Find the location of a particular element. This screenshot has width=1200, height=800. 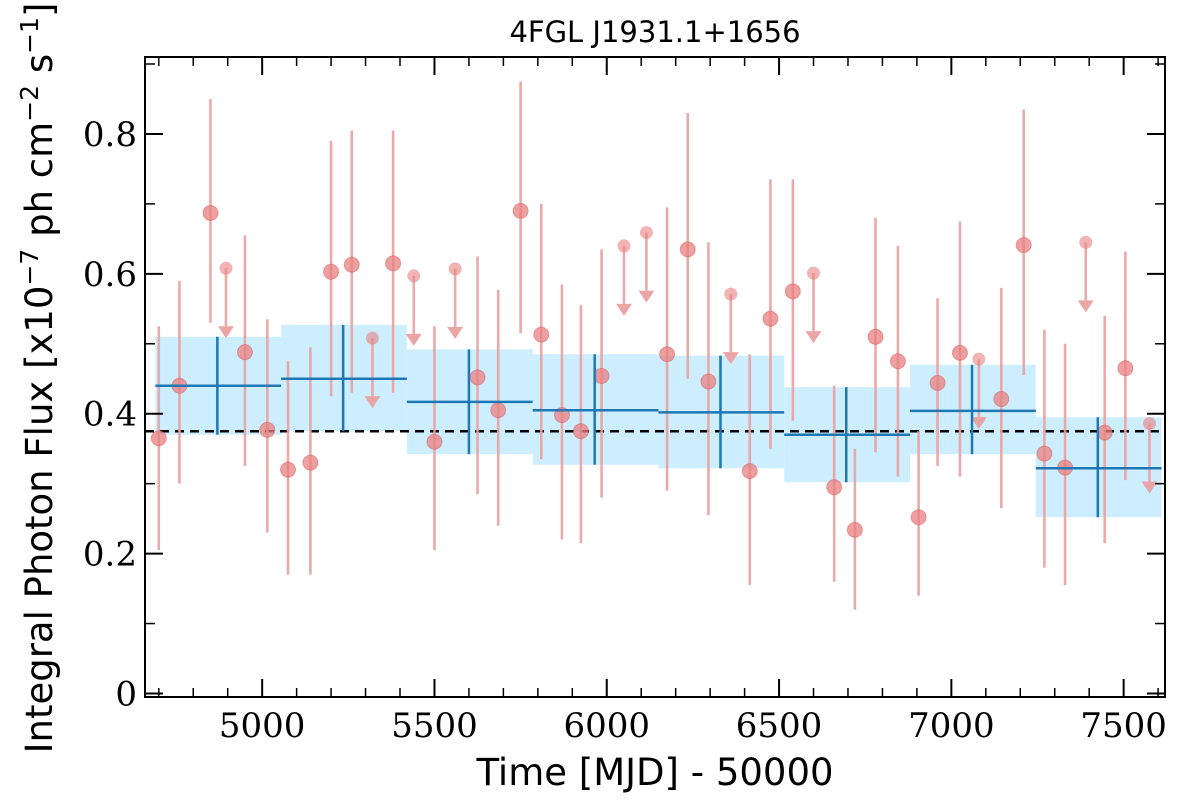

x-tick-label: 6500 is located at coordinates (779, 726).